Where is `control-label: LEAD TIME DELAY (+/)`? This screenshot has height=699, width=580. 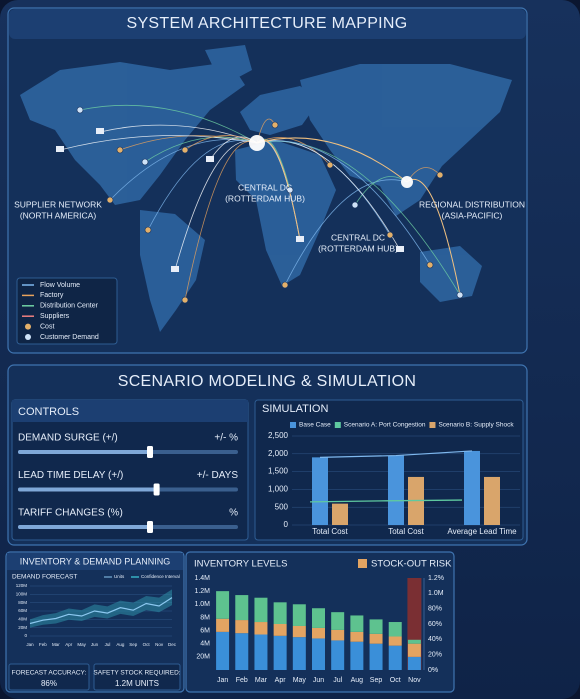
control-label: LEAD TIME DELAY (+/) is located at coordinates (70, 475).